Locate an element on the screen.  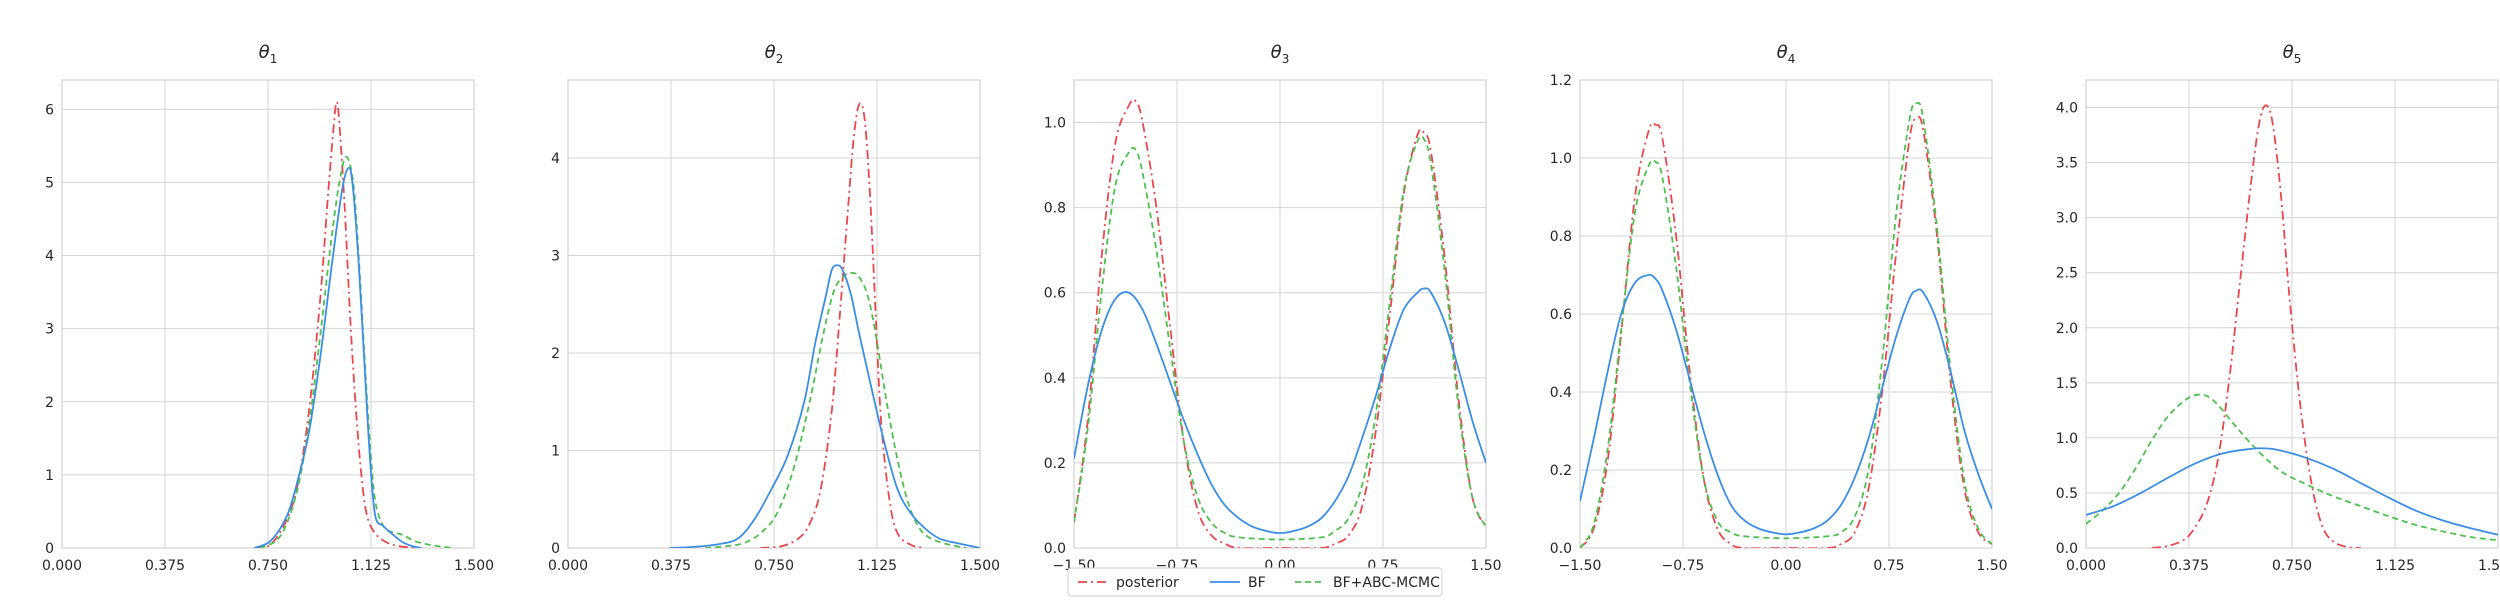
panel-title: θ5 is located at coordinates (2292, 54).